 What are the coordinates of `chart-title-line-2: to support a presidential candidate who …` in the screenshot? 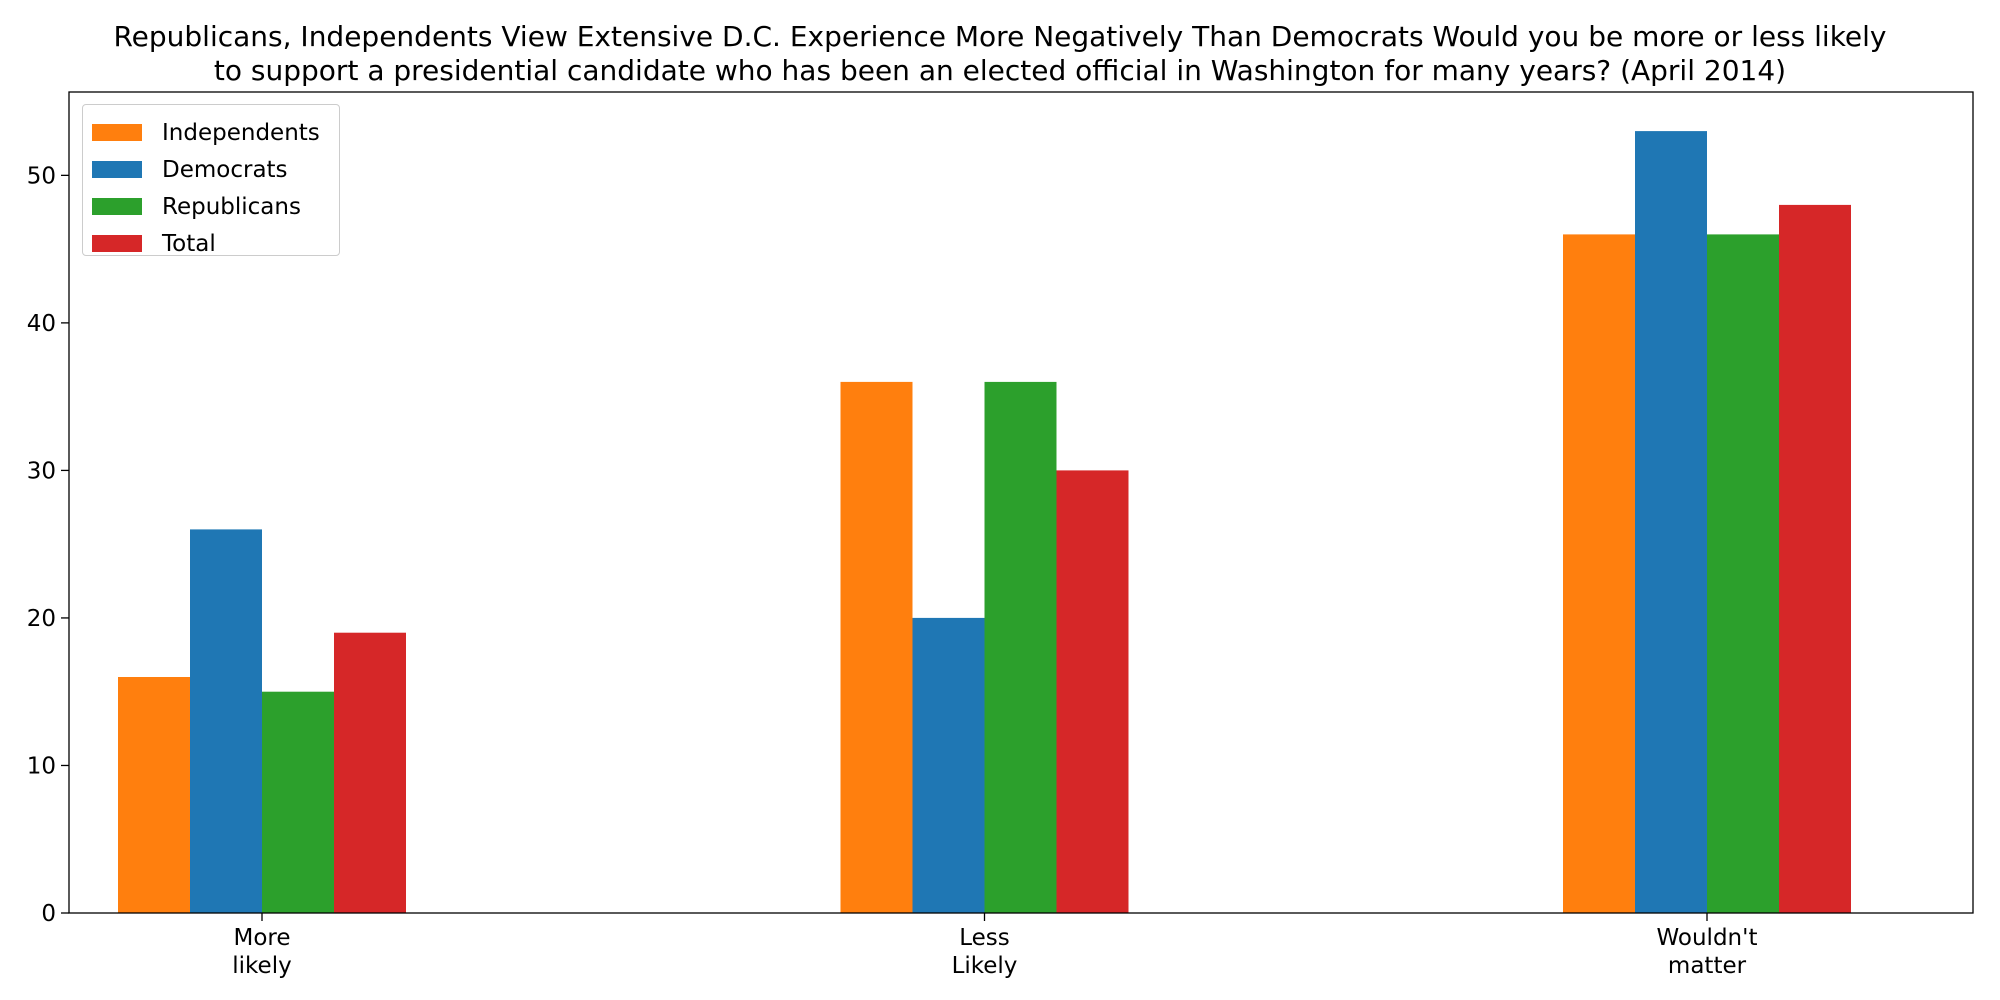 It's located at (1000, 70).